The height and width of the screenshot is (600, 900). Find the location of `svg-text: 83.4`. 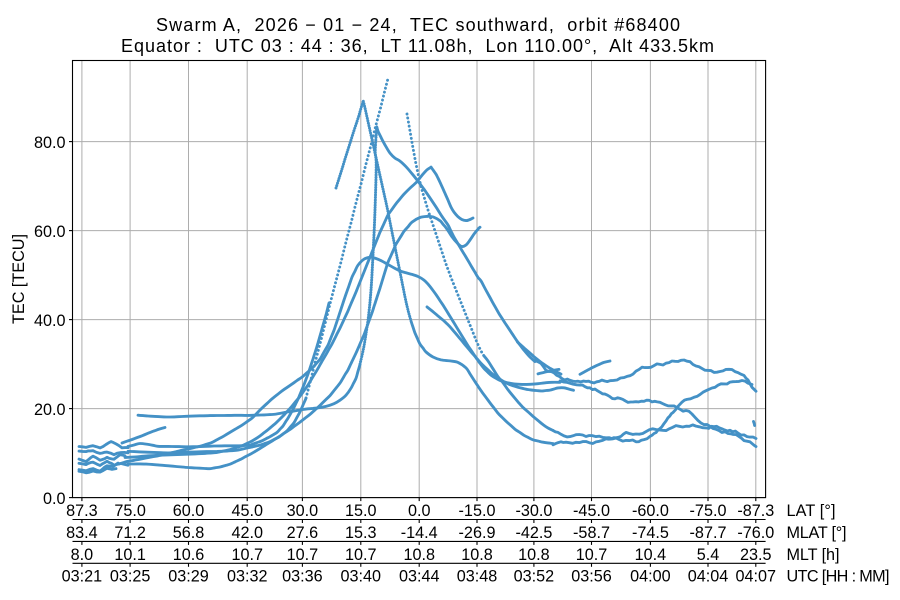

svg-text: 83.4 is located at coordinates (82, 533).